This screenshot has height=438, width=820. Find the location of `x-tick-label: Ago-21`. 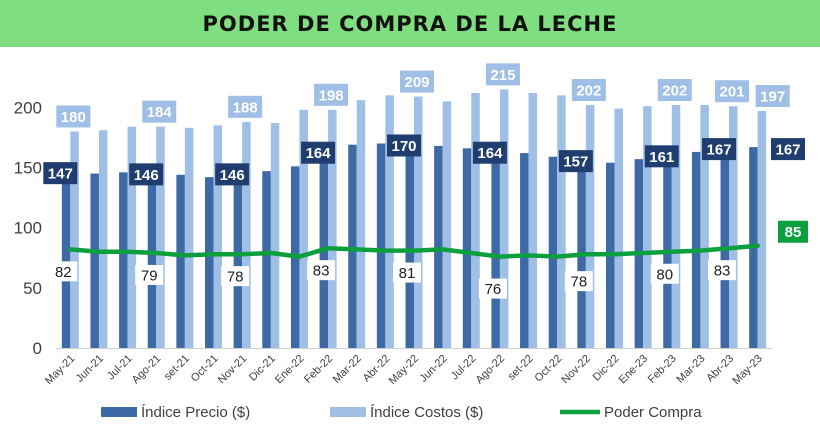

x-tick-label: Ago-21 is located at coordinates (147, 370).